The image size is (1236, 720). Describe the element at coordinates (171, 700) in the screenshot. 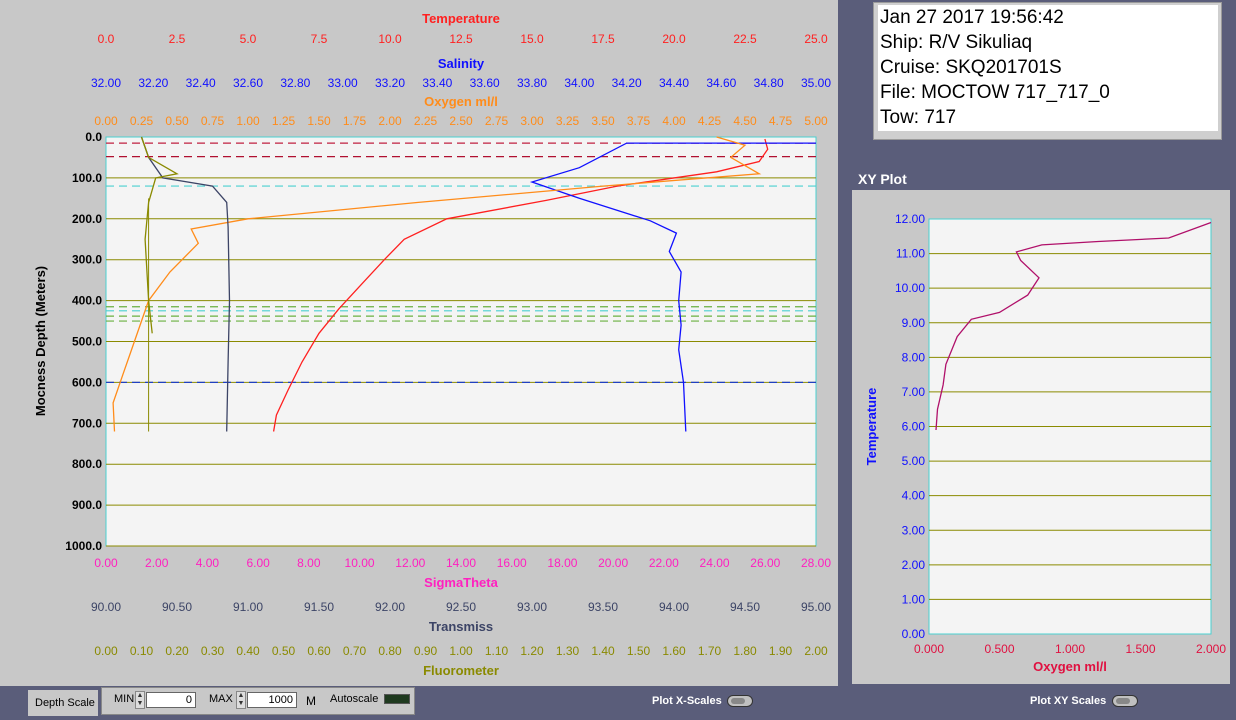

I see `min-depth-input: 0` at that location.